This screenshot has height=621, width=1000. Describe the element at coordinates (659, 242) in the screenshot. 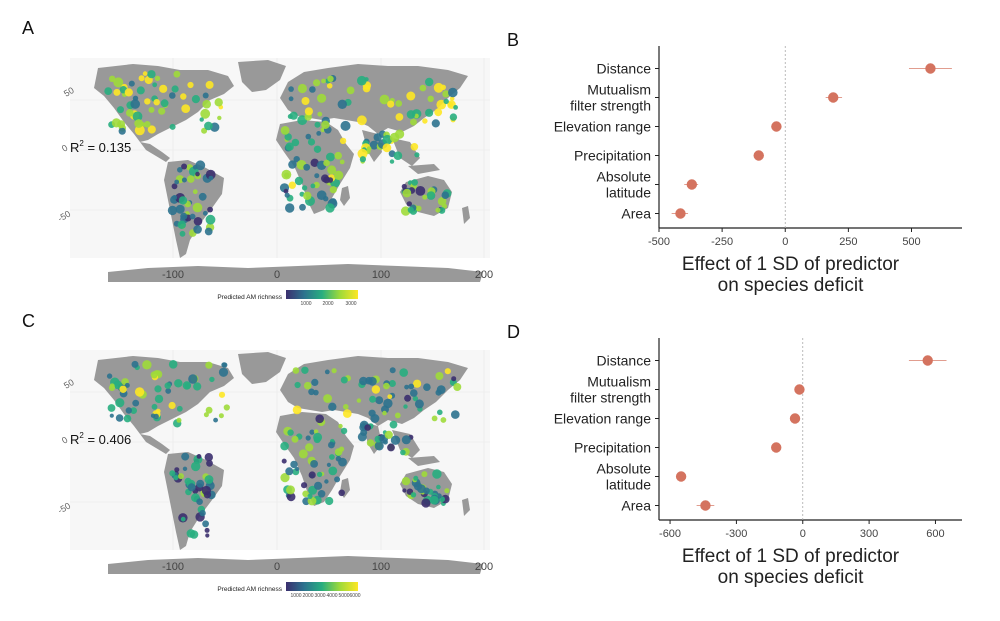

I see `x-tick-label: -500` at that location.